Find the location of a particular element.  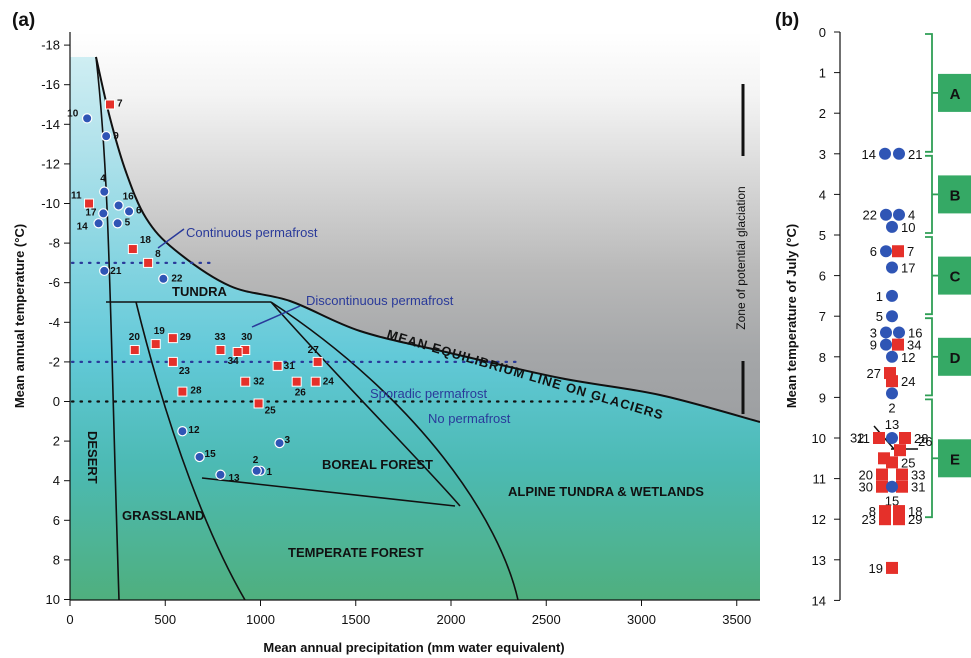

point-29-label: 29 is located at coordinates (186, 337).